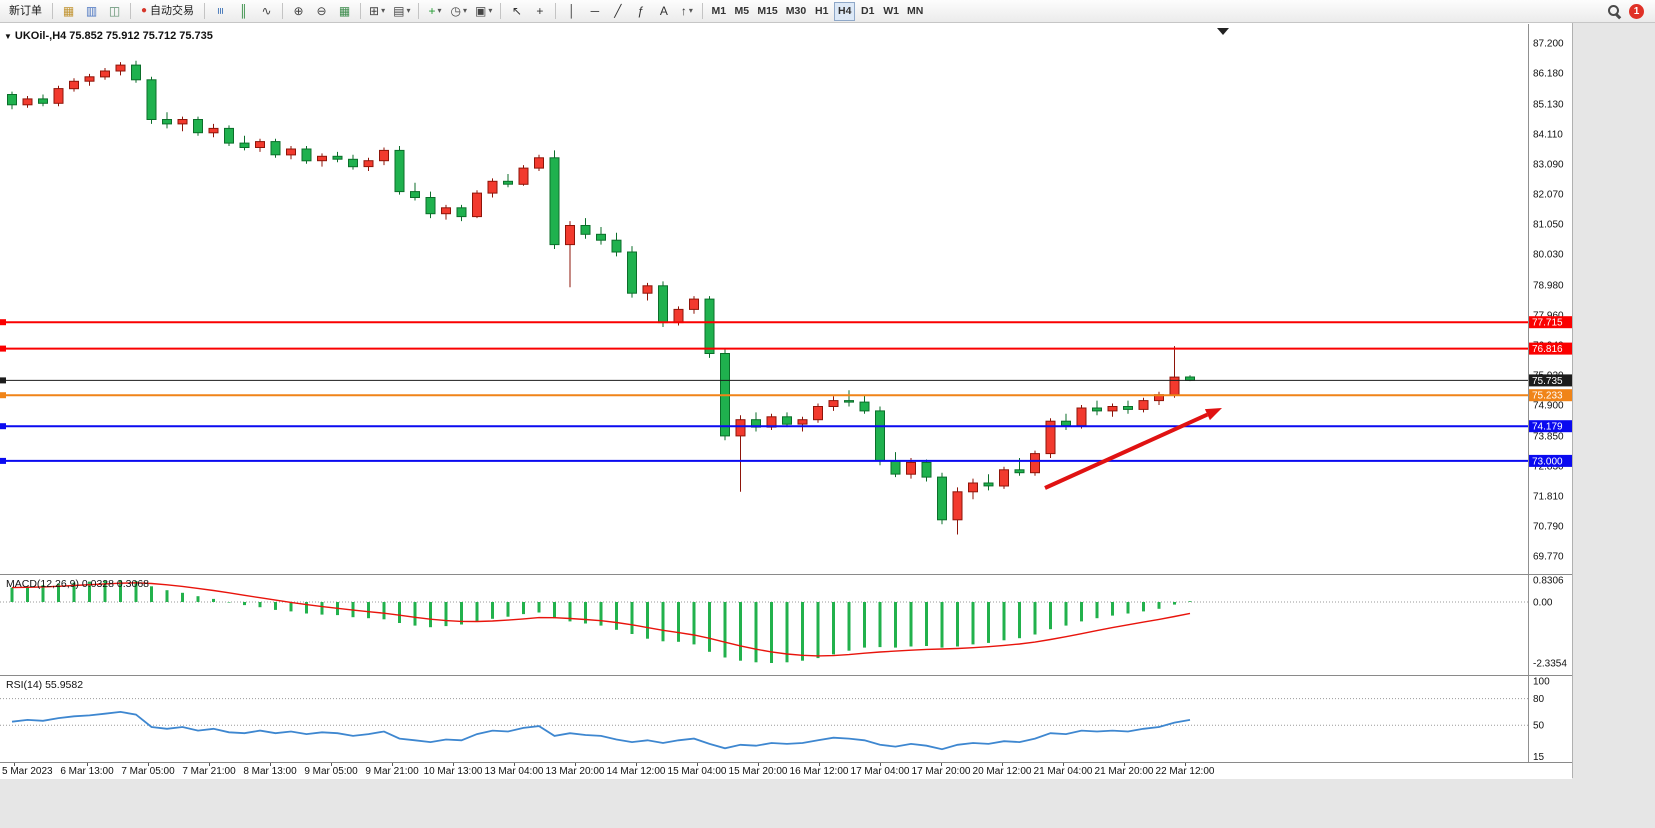 The height and width of the screenshot is (828, 1655). Describe the element at coordinates (891, 11) in the screenshot. I see `timeframe-w1-button: W1` at that location.